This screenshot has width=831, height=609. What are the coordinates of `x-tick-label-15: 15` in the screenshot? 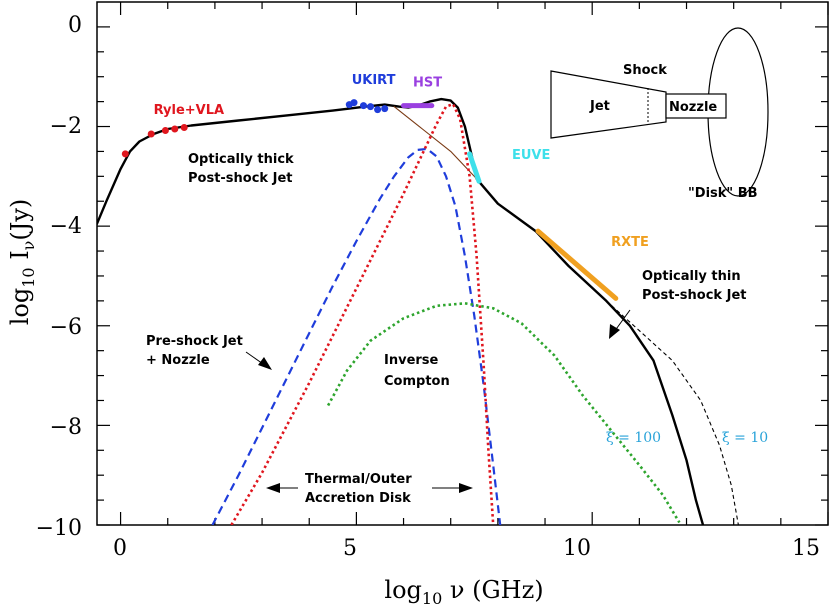 It's located at (806, 548).